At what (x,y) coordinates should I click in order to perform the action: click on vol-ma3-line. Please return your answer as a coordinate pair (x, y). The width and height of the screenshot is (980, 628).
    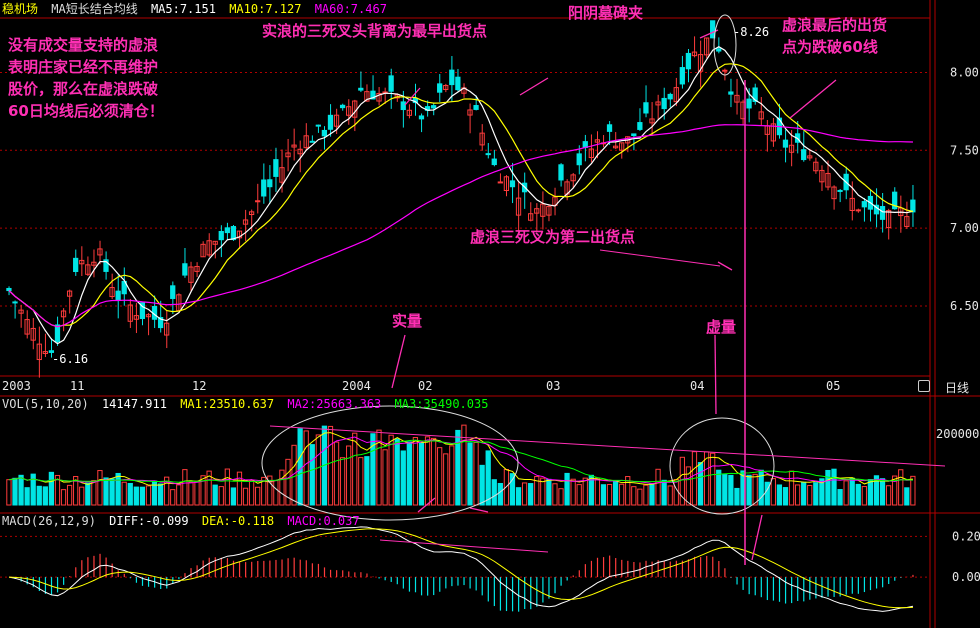
    Looking at the image, I should click on (460, 461).